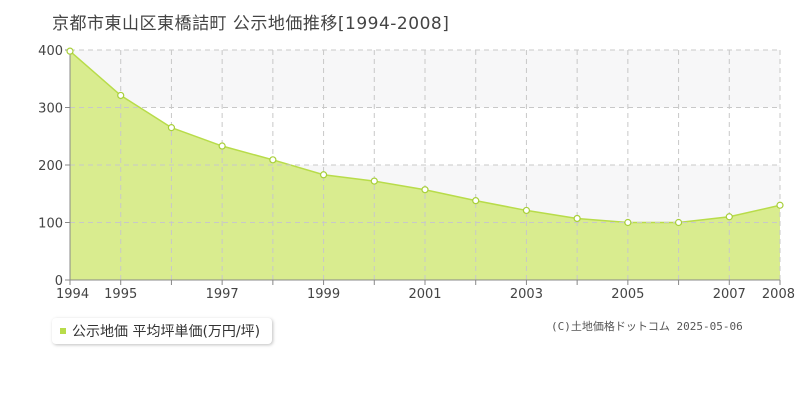 The image size is (800, 400). Describe the element at coordinates (59, 281) in the screenshot. I see `y-tick-label: 0` at that location.